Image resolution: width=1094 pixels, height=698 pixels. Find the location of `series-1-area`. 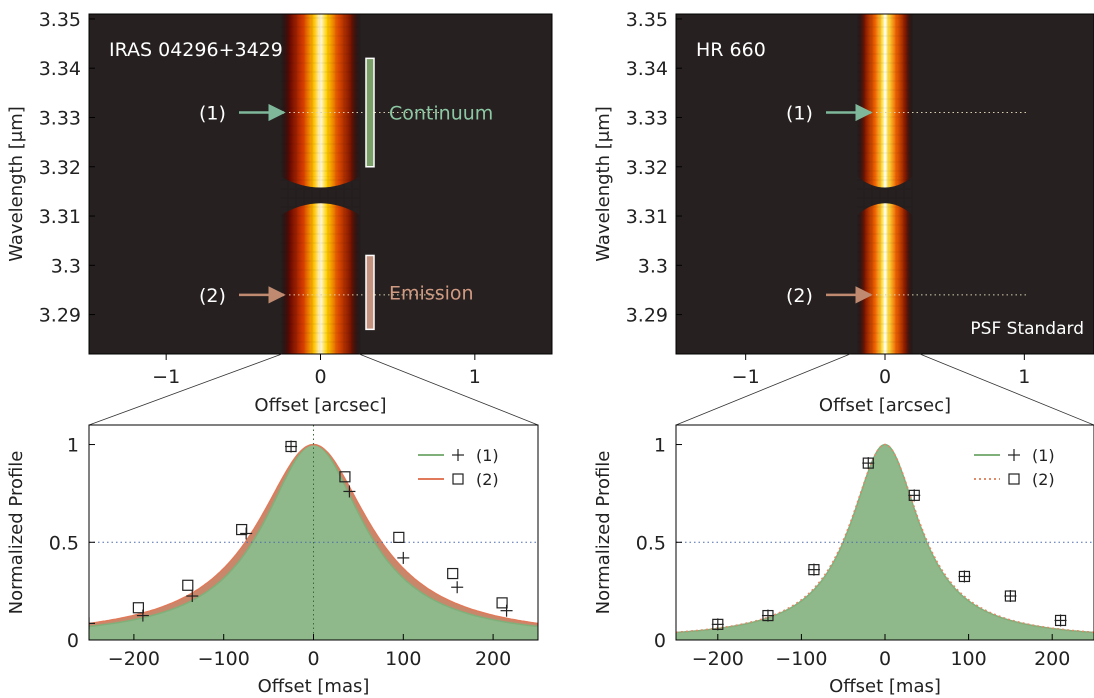

series-1-area is located at coordinates (885, 542).